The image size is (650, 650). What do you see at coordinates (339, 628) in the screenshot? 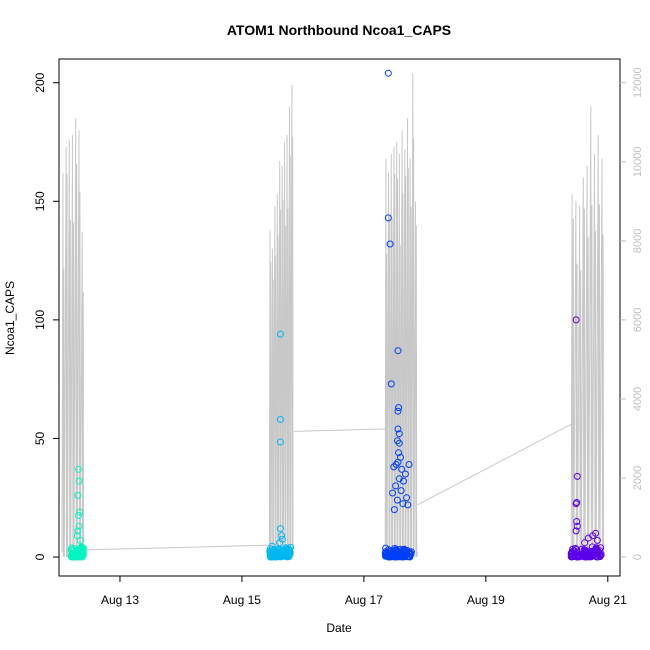
I see `x-axis-label: Date` at bounding box center [339, 628].